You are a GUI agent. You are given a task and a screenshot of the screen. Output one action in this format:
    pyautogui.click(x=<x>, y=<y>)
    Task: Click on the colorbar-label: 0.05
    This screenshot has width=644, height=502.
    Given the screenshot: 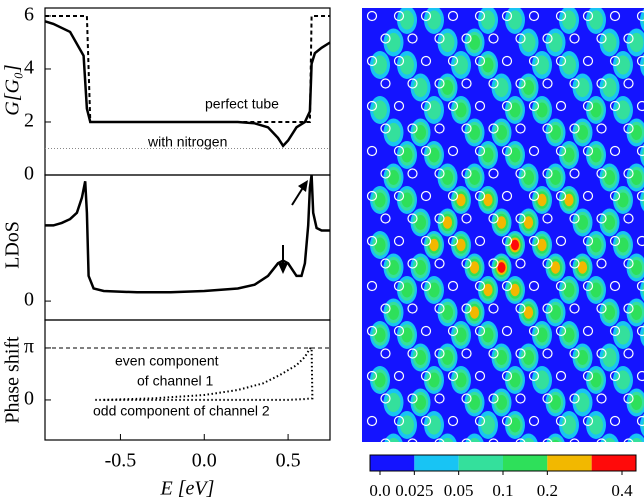 What is the action you would take?
    pyautogui.click(x=459, y=490)
    